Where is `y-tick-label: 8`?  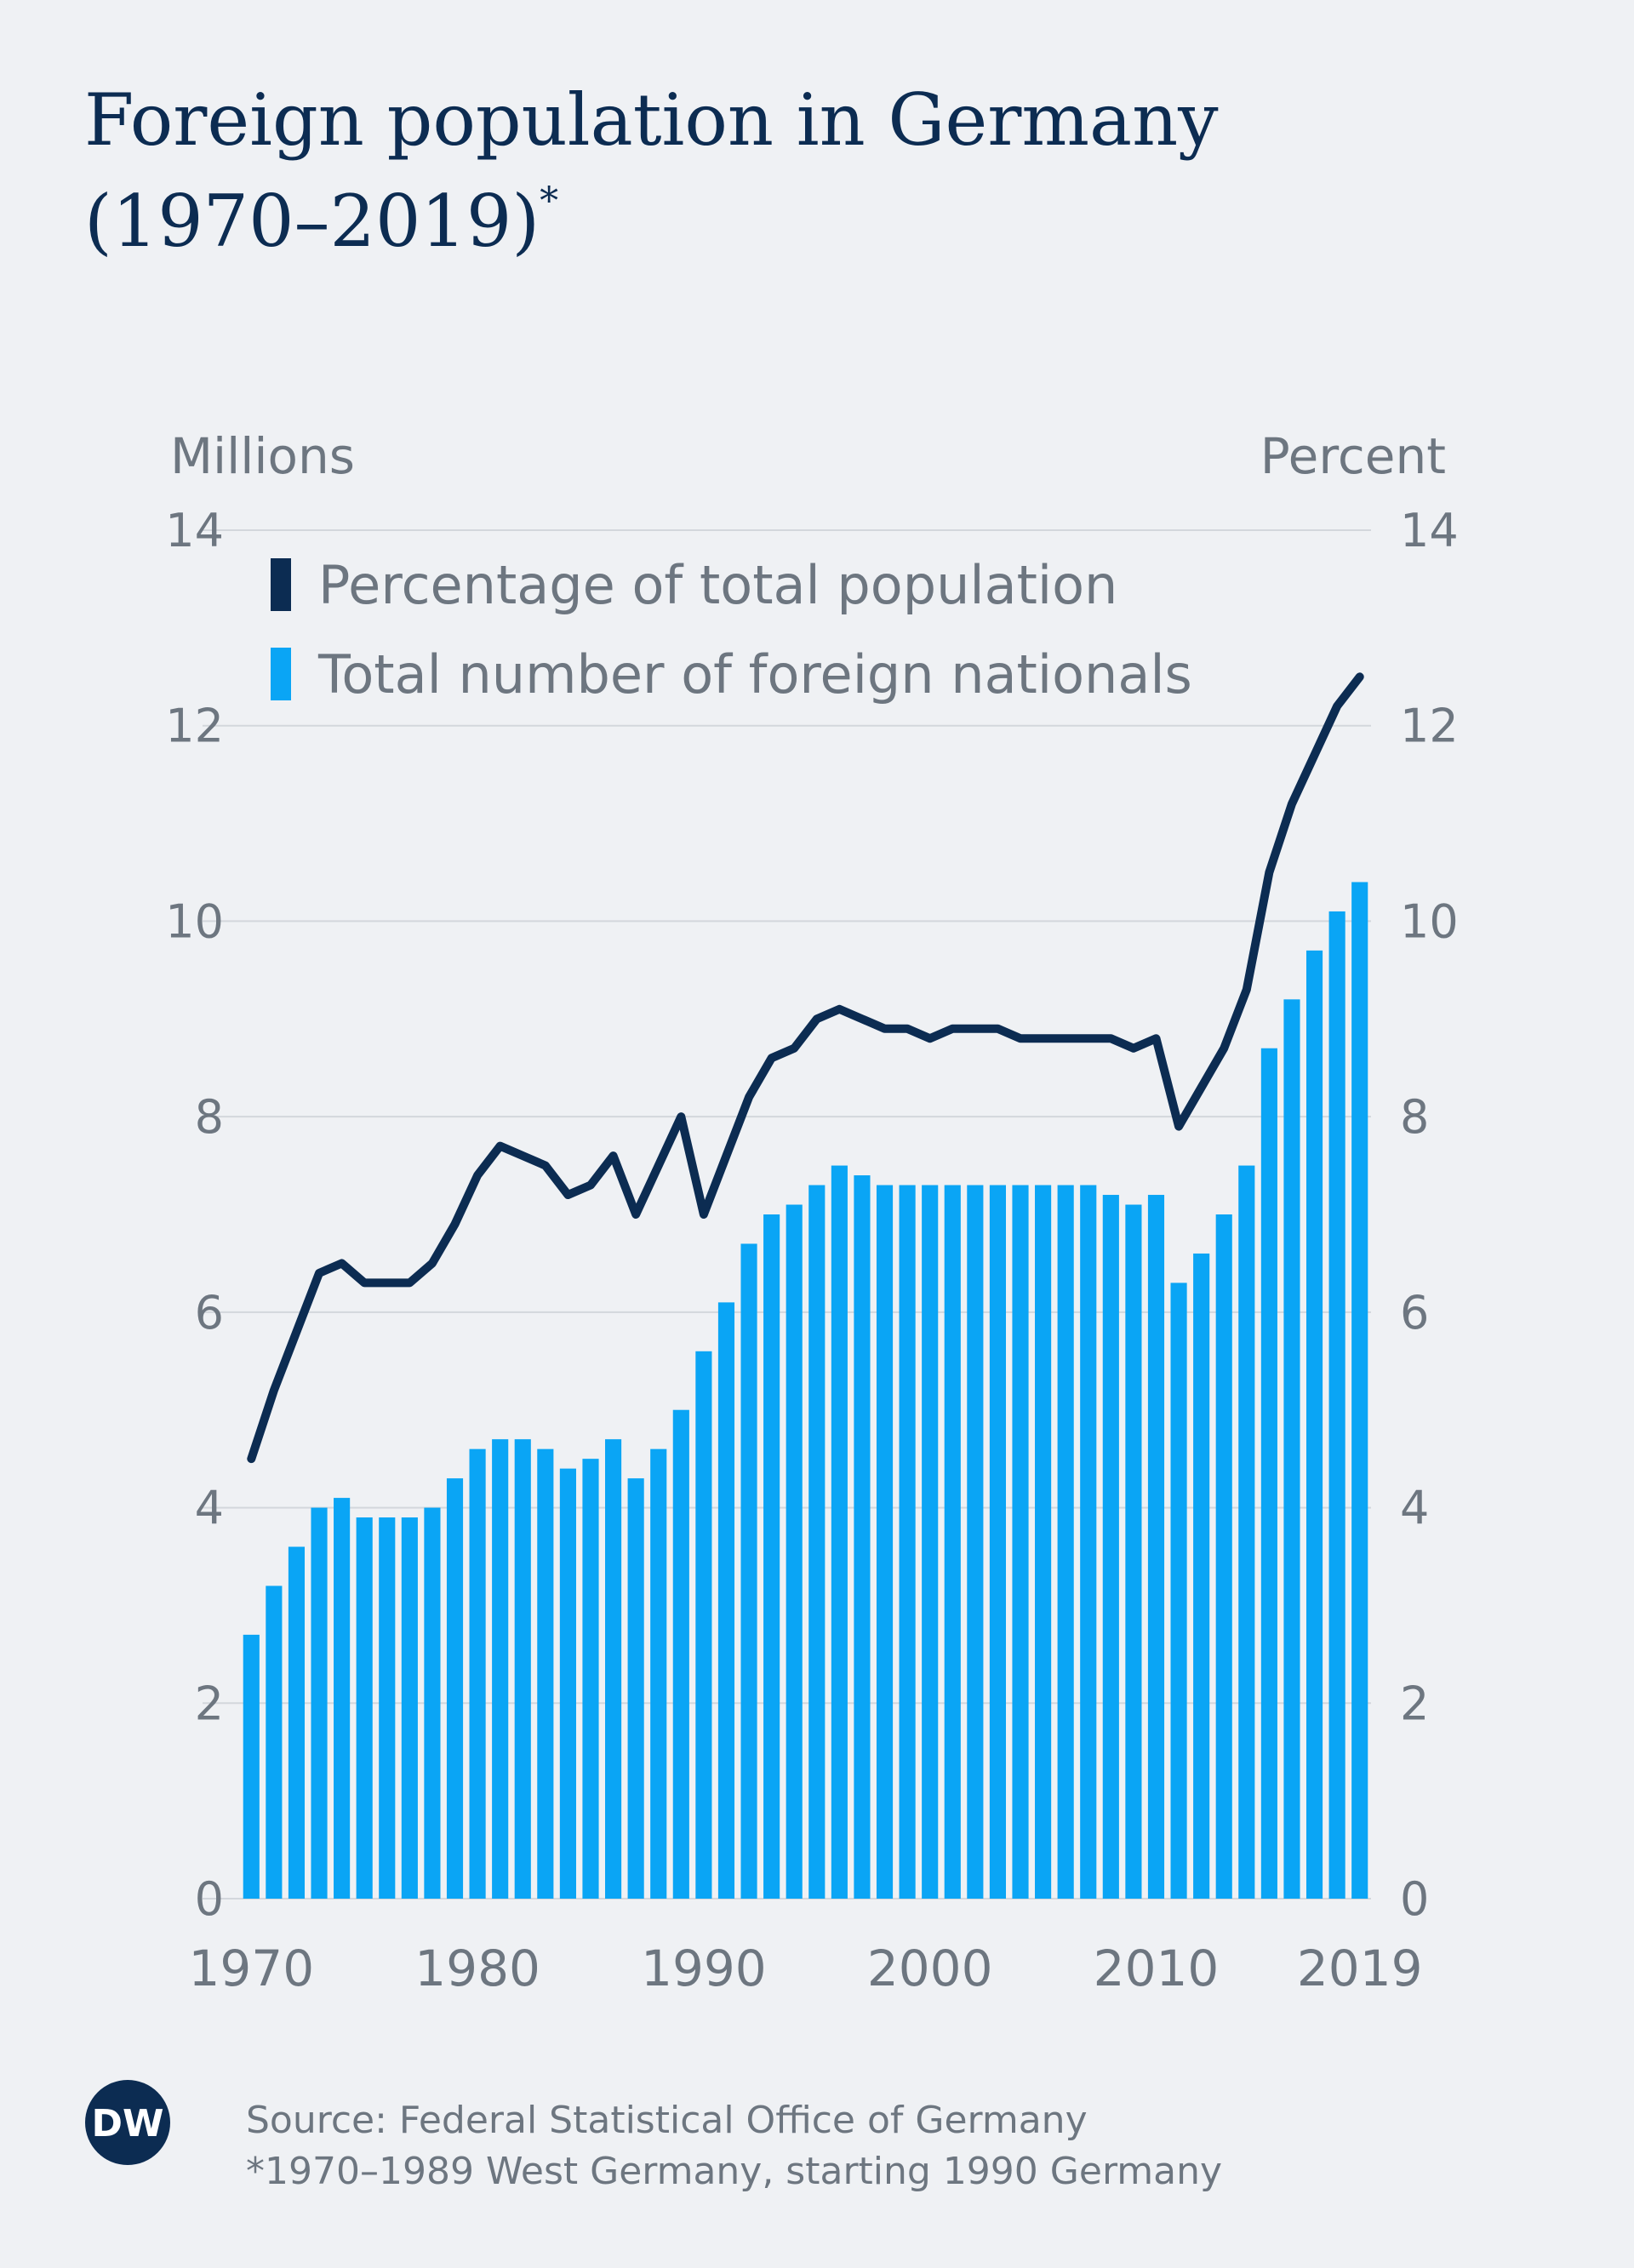
y-tick-label: 8 is located at coordinates (209, 1117).